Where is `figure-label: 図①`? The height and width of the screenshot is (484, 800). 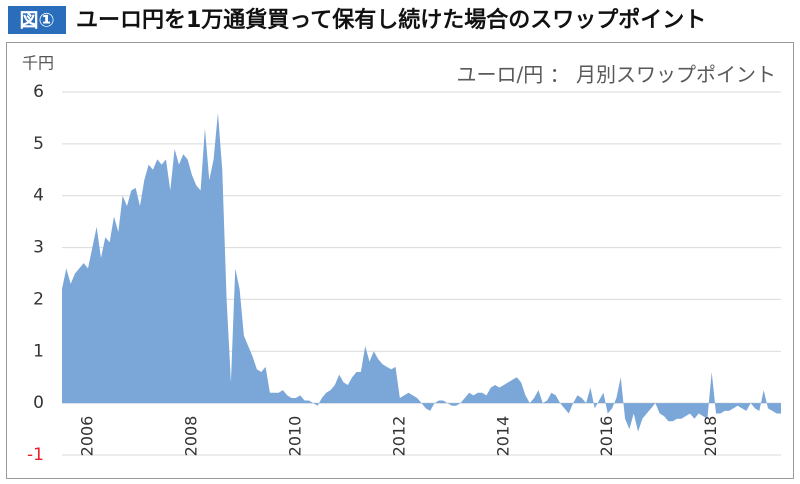
figure-label: 図① is located at coordinates (36, 21).